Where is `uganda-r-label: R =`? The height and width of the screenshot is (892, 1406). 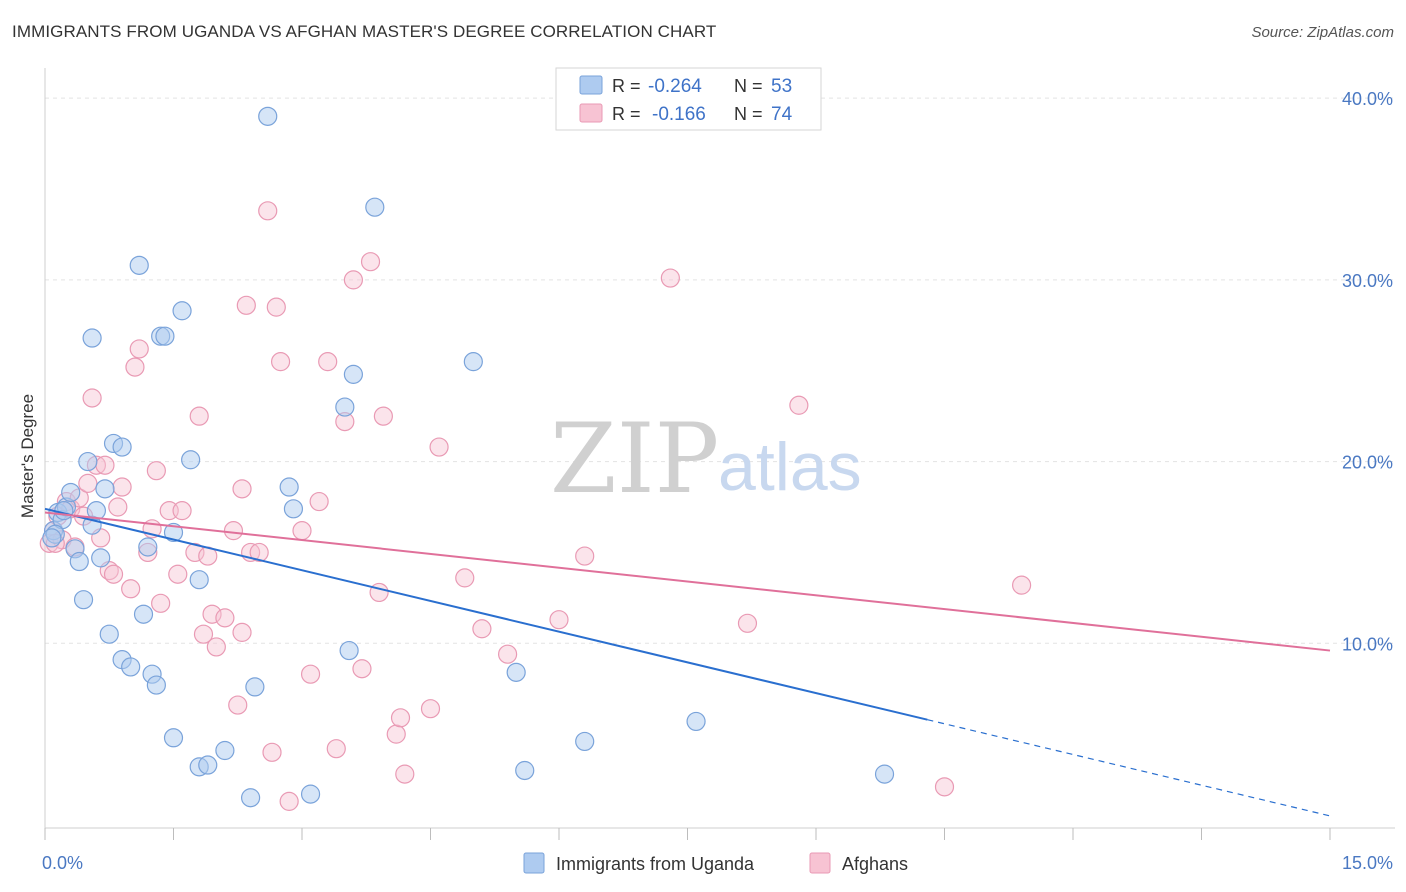
uganda-r-label: R = is located at coordinates (626, 86).